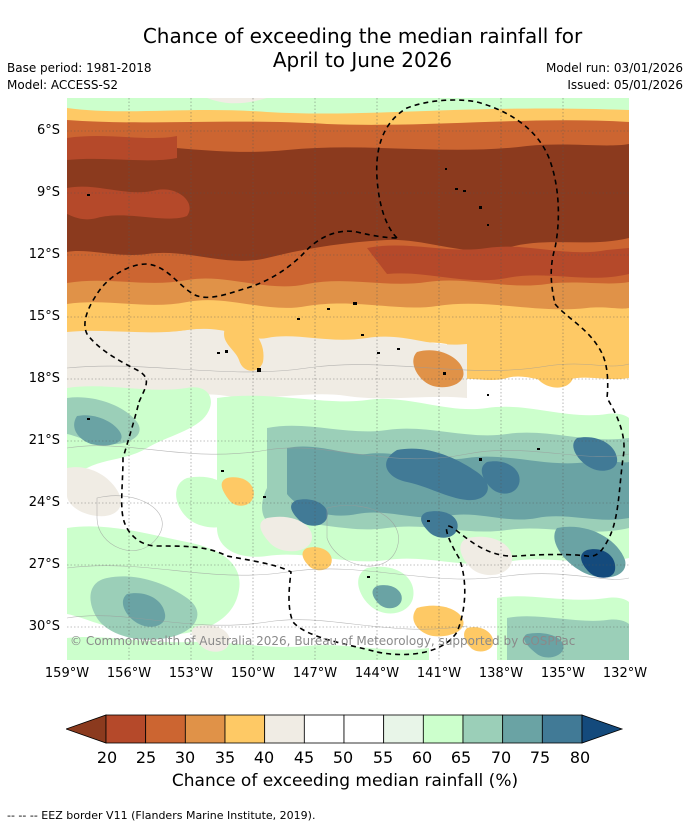 The height and width of the screenshot is (827, 690). What do you see at coordinates (625, 673) in the screenshot?
I see `lon-label-132w: 132°W` at bounding box center [625, 673].